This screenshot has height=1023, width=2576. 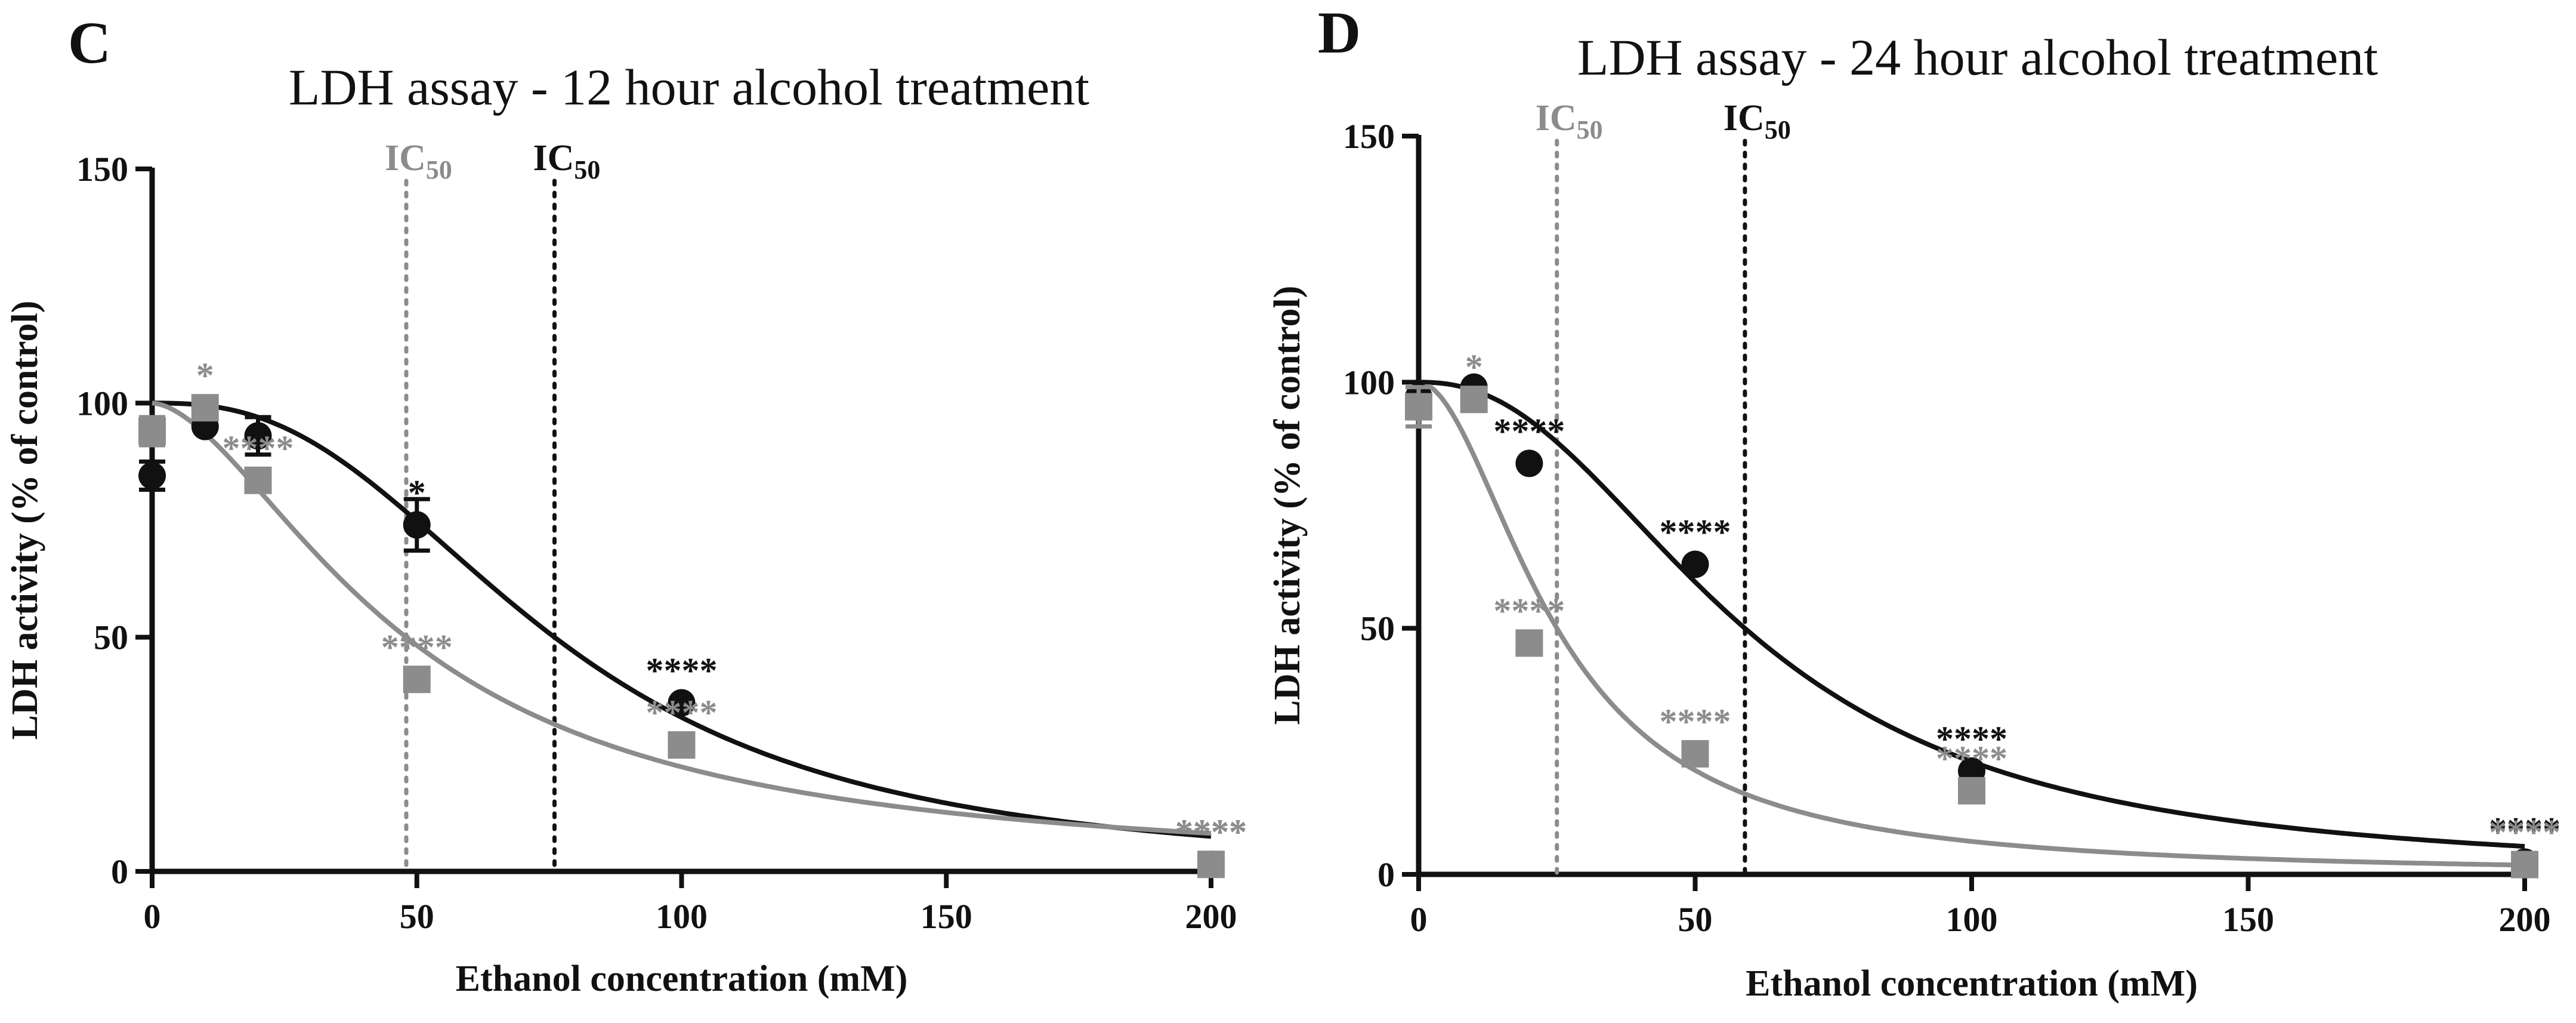 What do you see at coordinates (1339, 33) in the screenshot?
I see `panel-label: D` at bounding box center [1339, 33].